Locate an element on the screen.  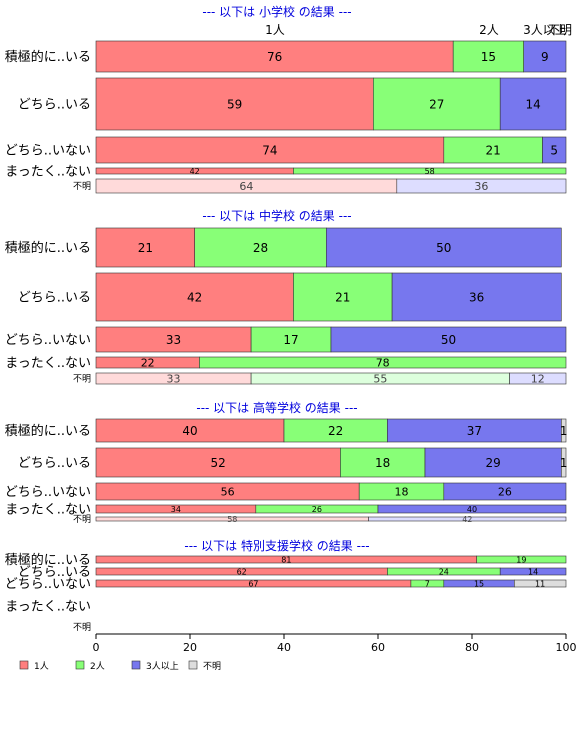
legend-layer: 1人 2人 3人以上 不明 is located at coordinates (120, 666).